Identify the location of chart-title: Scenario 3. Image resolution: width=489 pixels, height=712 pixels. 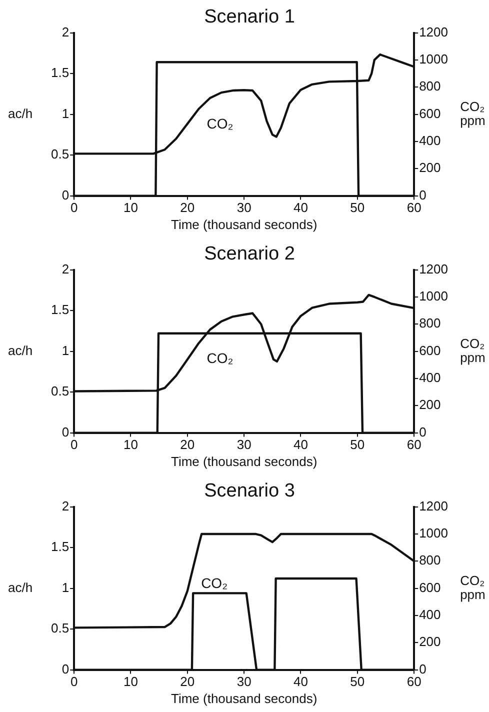
(249, 491).